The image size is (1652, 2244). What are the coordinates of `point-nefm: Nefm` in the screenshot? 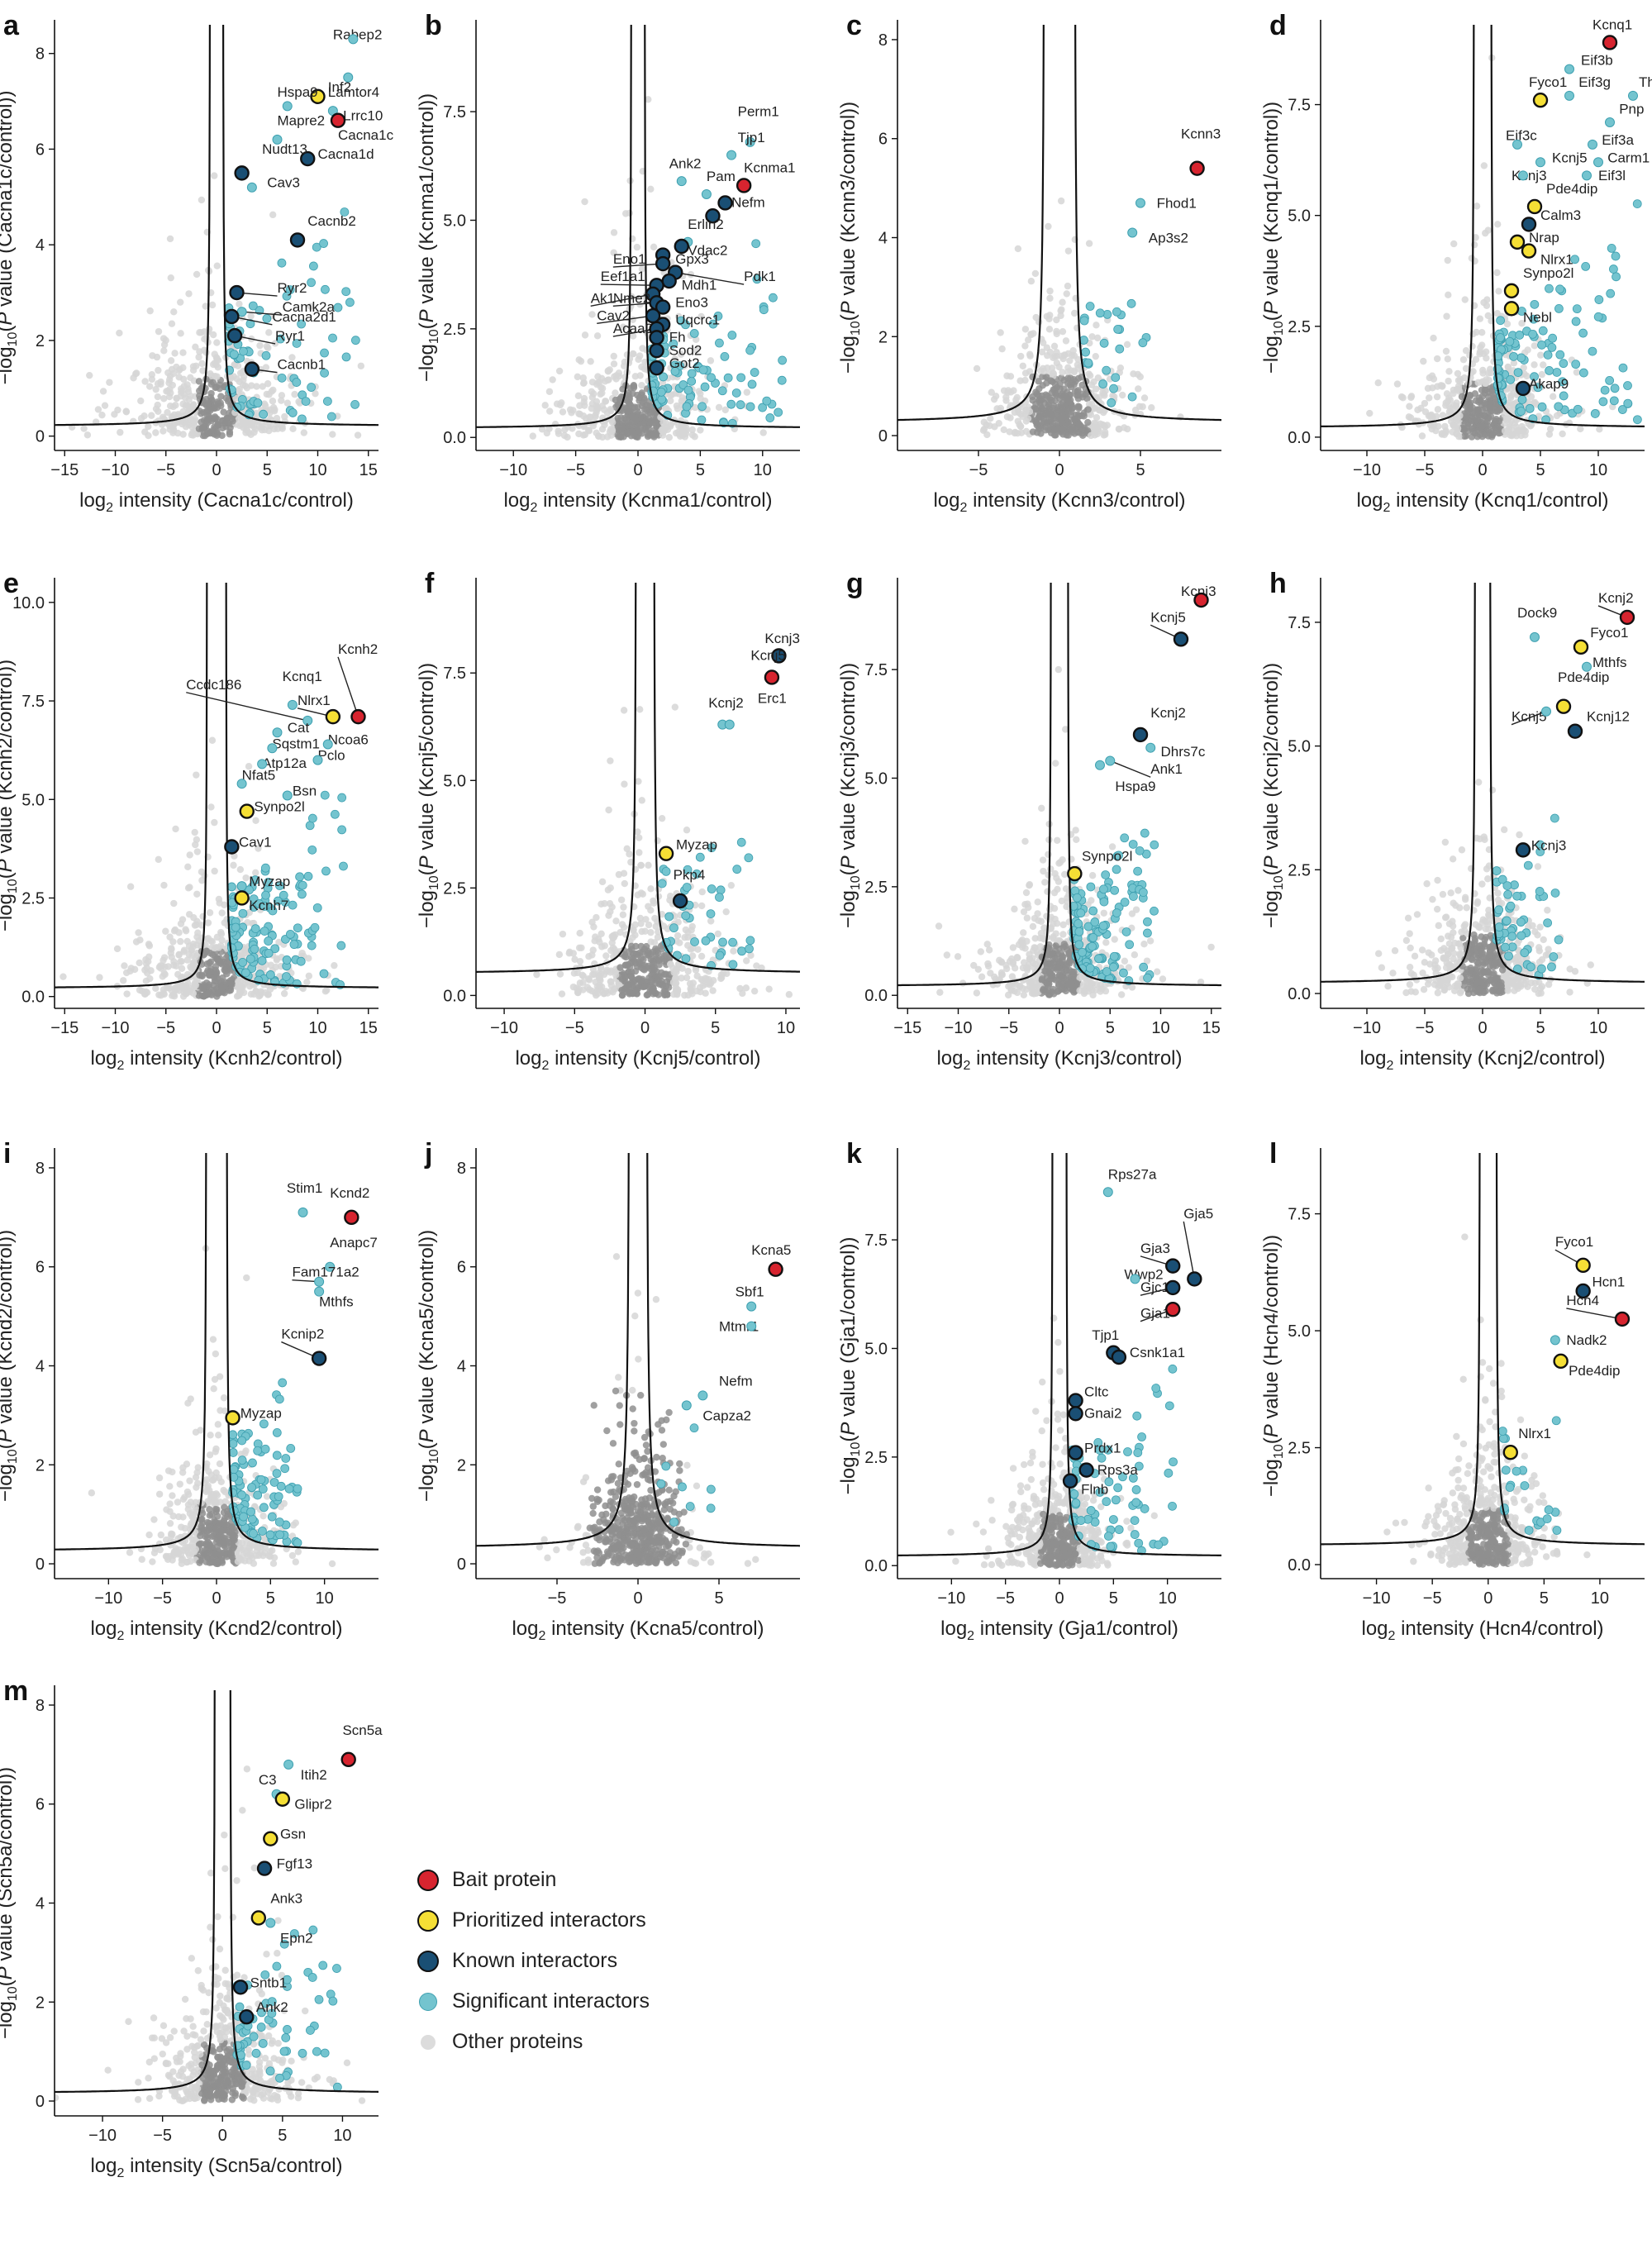 It's located at (741, 203).